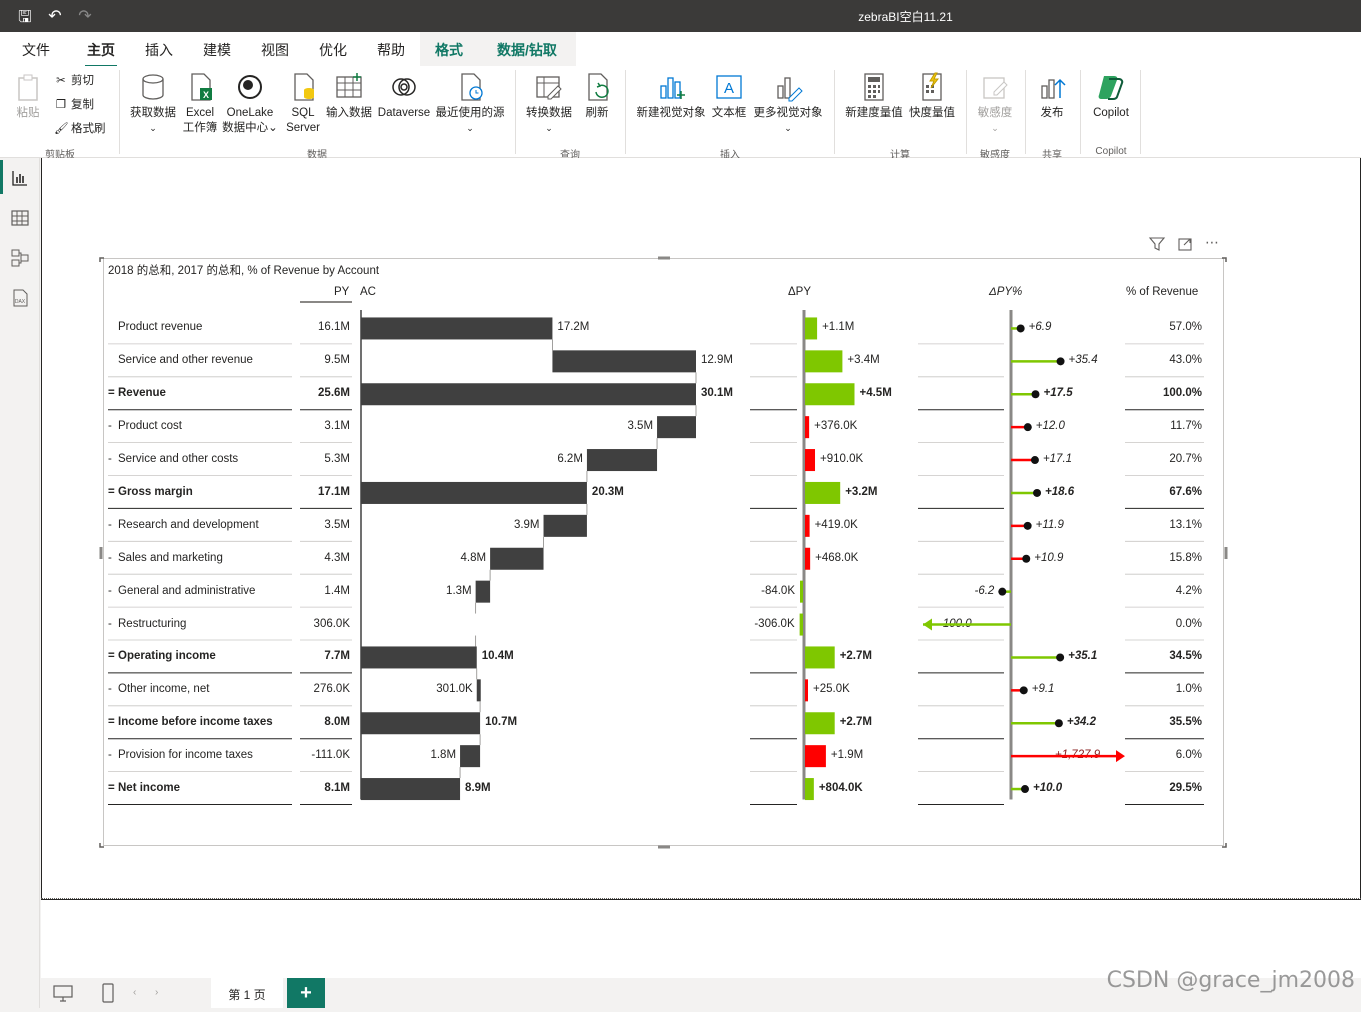  What do you see at coordinates (597, 113) in the screenshot?
I see `refresh-label: 刷新` at bounding box center [597, 113].